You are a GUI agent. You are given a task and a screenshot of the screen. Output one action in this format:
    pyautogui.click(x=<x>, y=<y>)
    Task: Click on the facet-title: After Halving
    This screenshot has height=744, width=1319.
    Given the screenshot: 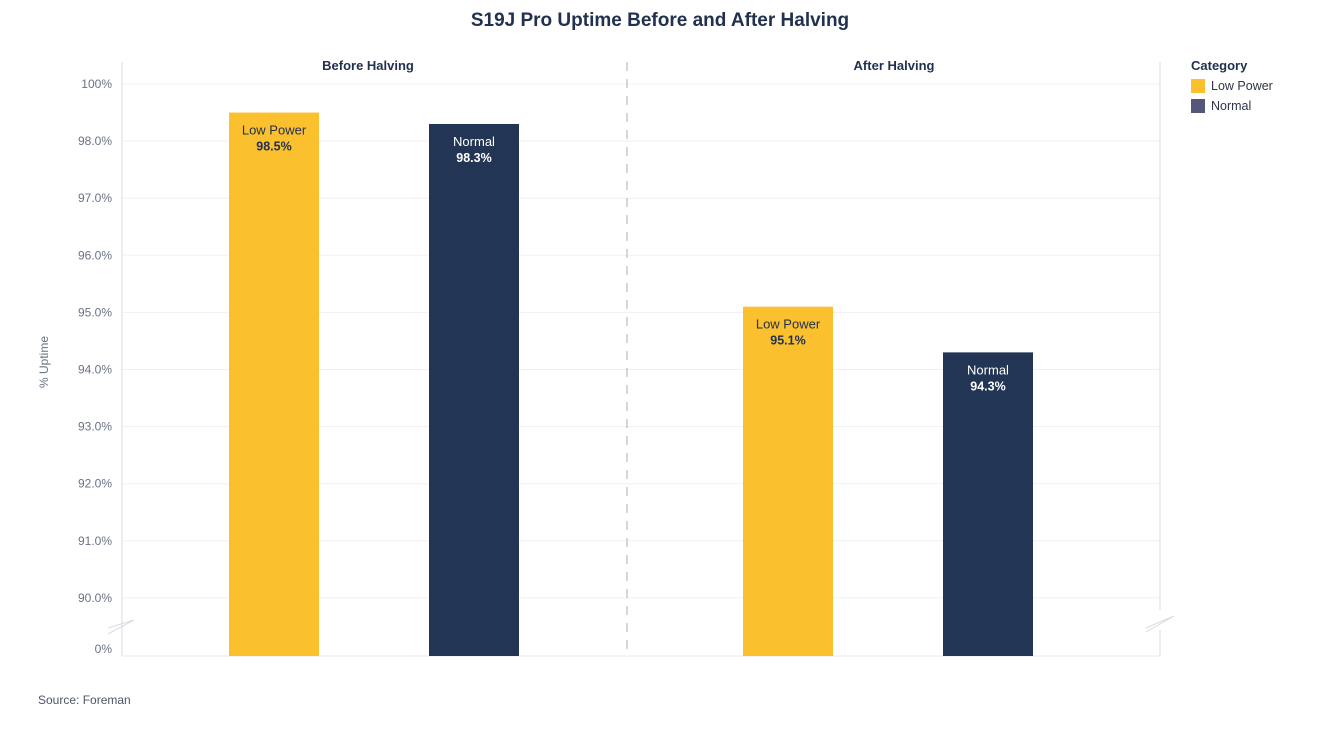 What is the action you would take?
    pyautogui.click(x=894, y=65)
    